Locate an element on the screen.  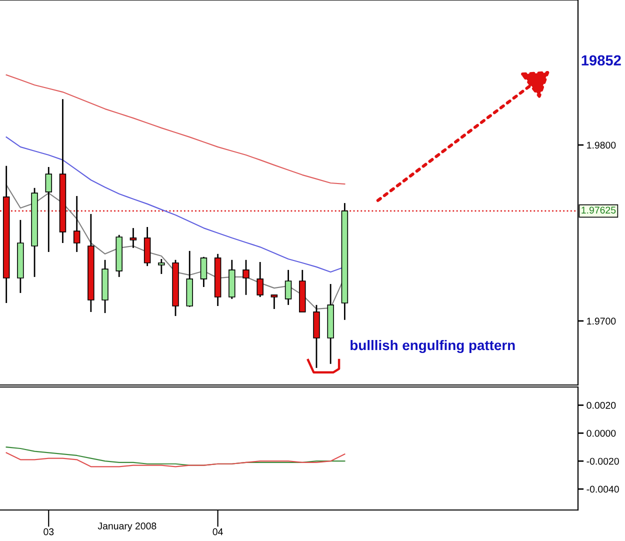
ref-line-label: 1.97625 is located at coordinates (599, 210).